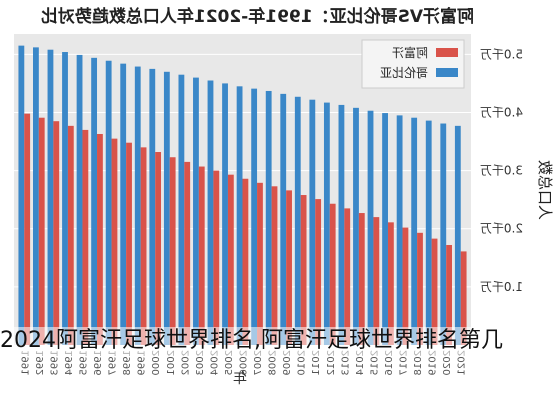 This screenshot has height=400, width=559. What do you see at coordinates (27, 229) in the screenshot?
I see `bar-afghanistan-1991` at bounding box center [27, 229].